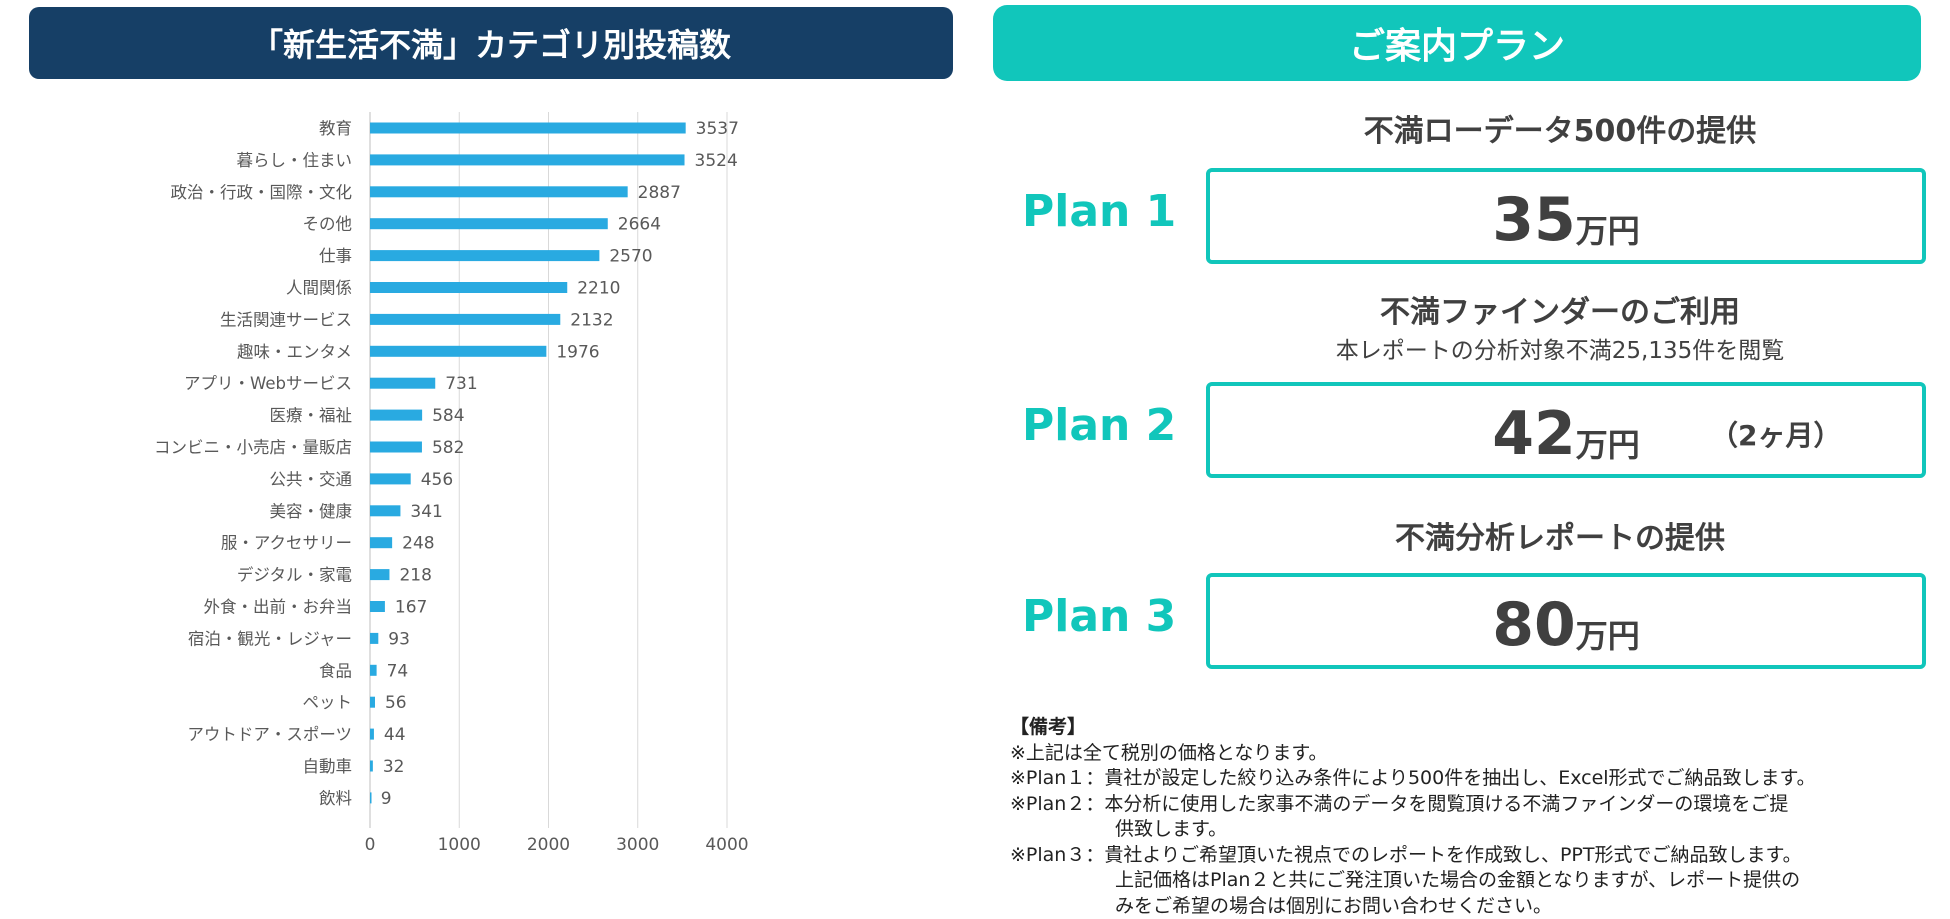 The width and height of the screenshot is (1950, 919). I want to click on chart-title: 「新生活不満」カテゴリ別投稿数, so click(491, 43).